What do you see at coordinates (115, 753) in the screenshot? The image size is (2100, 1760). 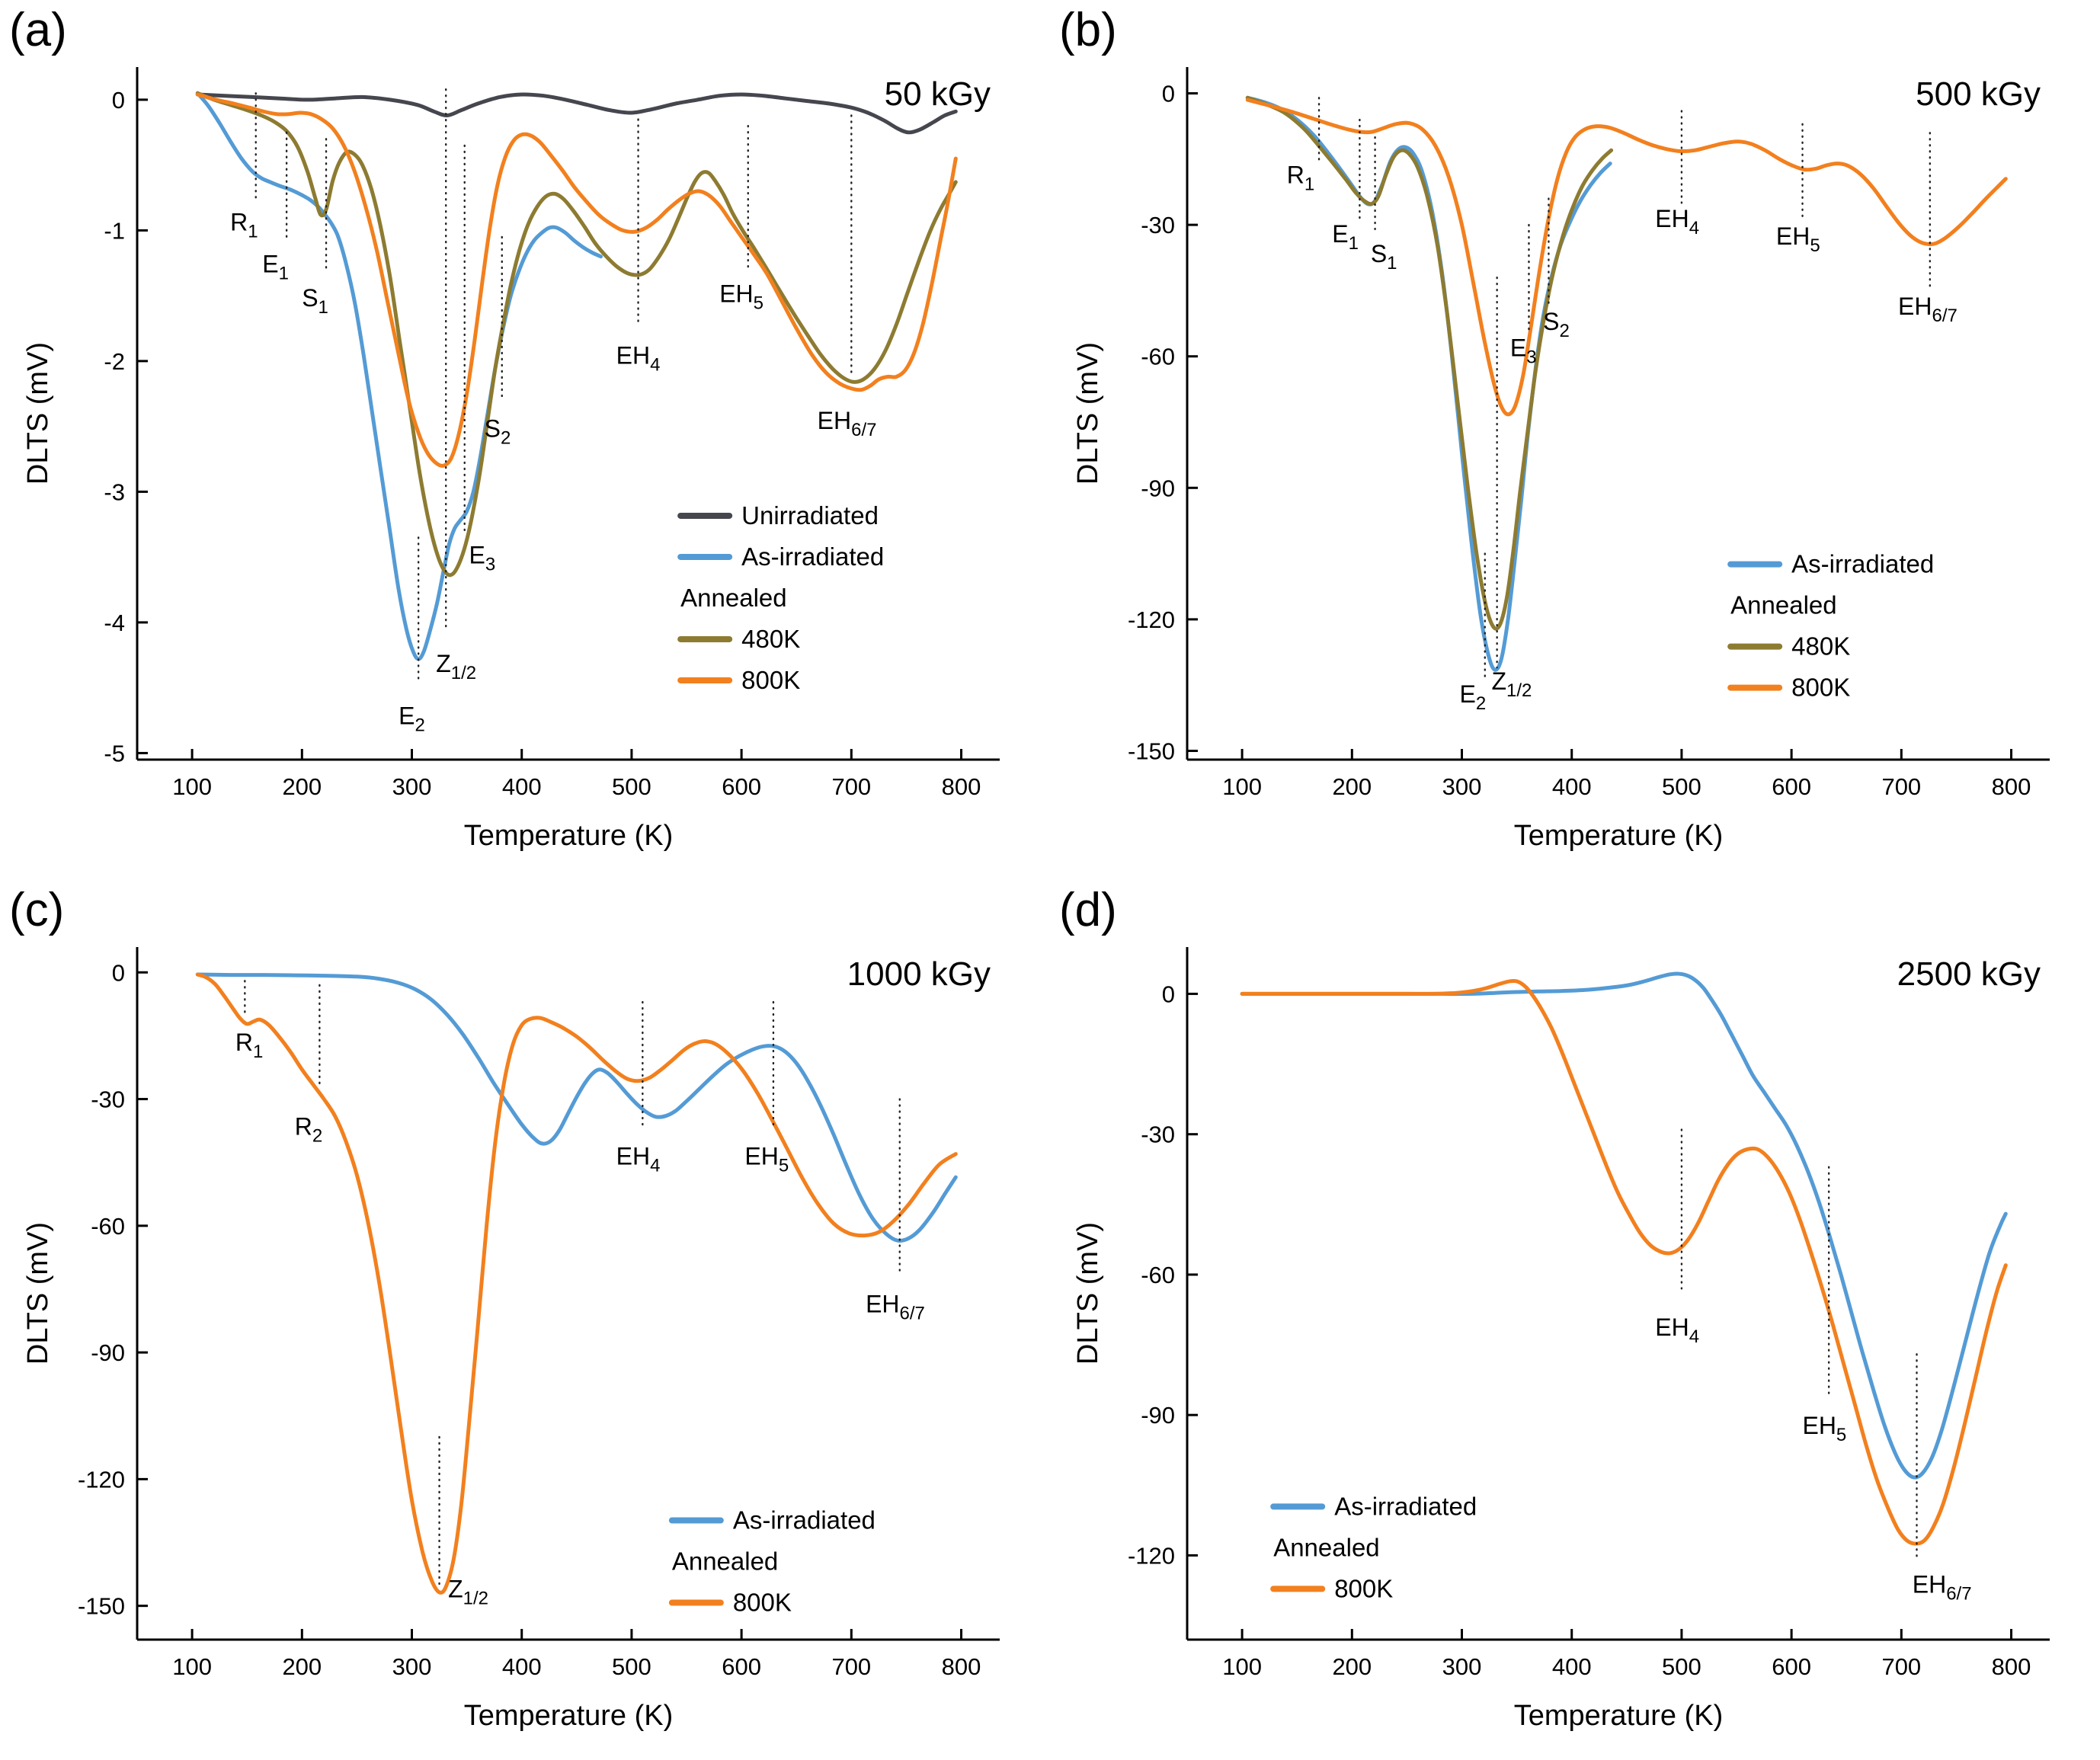 I see `y-tick-label: -5` at bounding box center [115, 753].